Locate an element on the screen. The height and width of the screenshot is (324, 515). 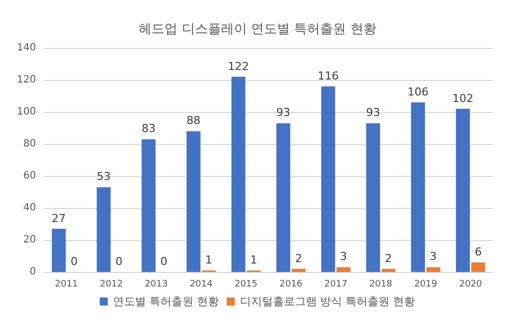
data-label: 116 is located at coordinates (328, 75).